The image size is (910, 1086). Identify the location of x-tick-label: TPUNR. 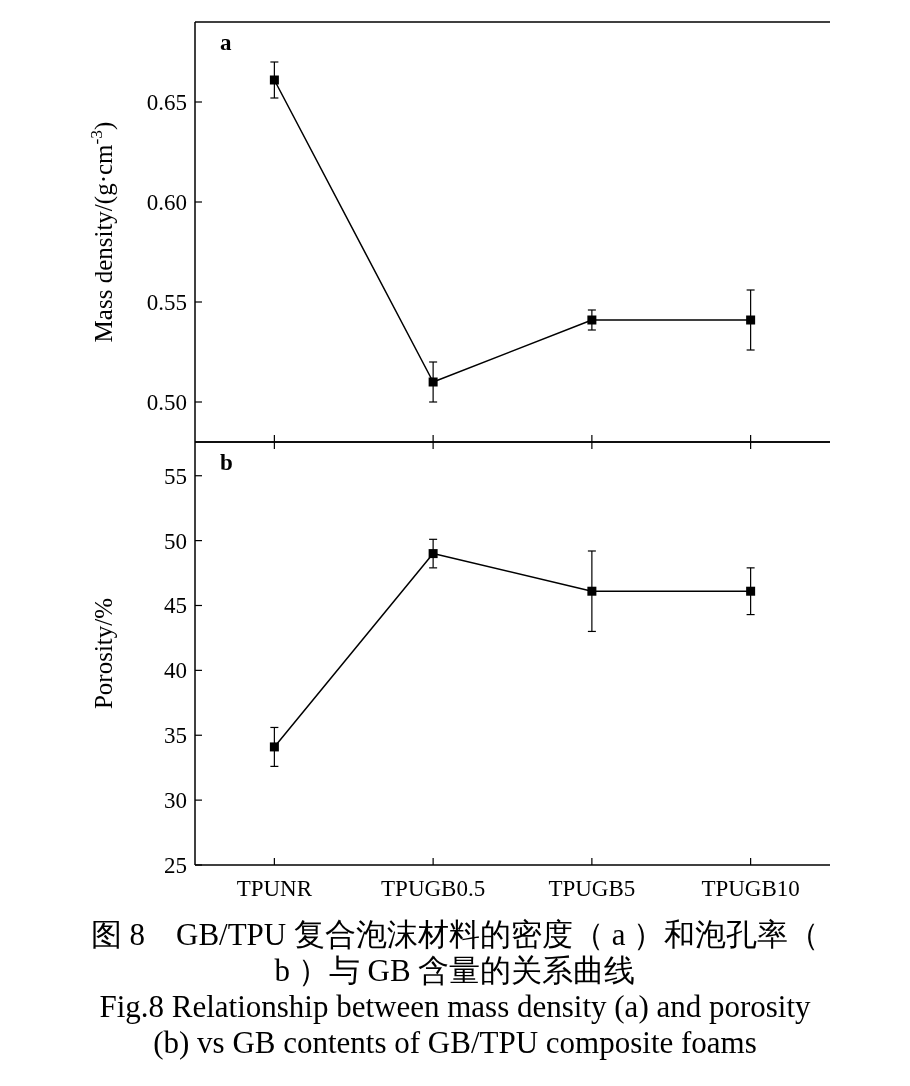
(274, 888).